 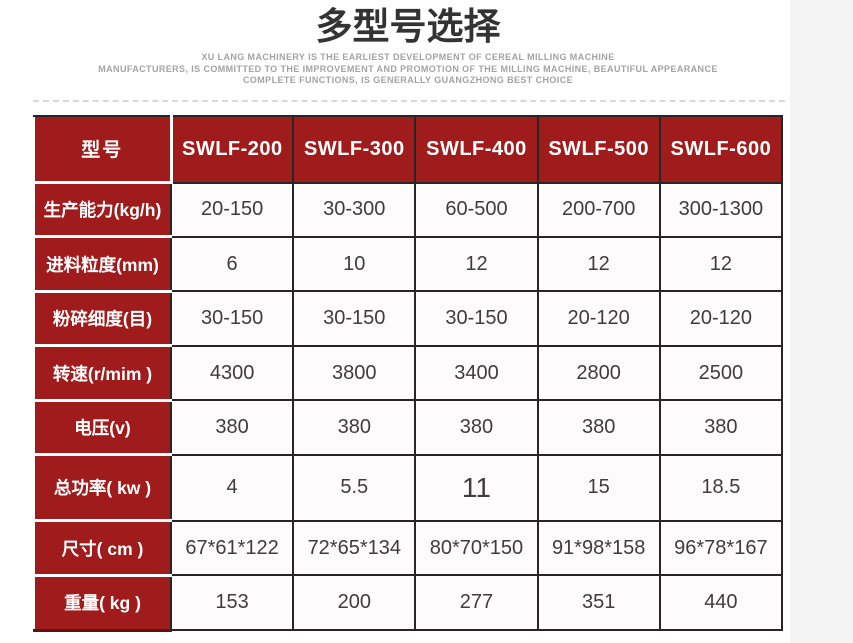 What do you see at coordinates (598, 373) in the screenshot?
I see `spec-value-cell: 2800` at bounding box center [598, 373].